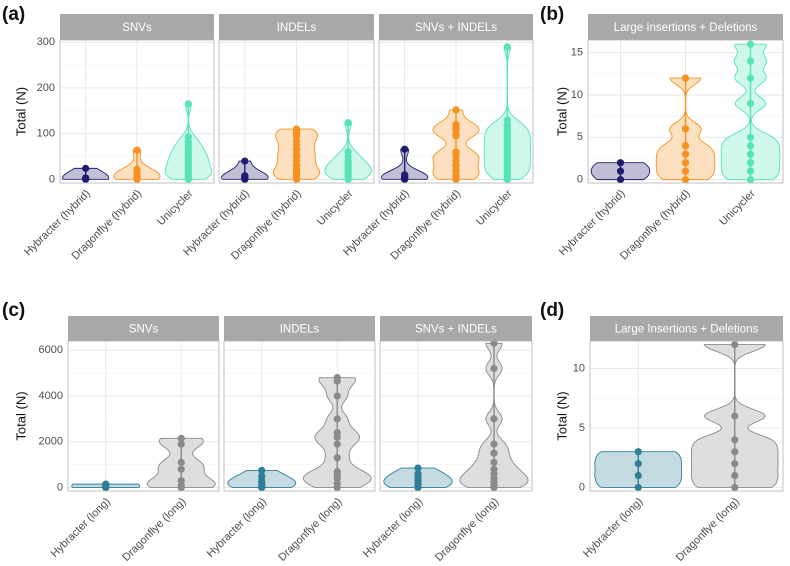 This screenshot has width=790, height=566. I want to click on panel-label: (d), so click(552, 310).